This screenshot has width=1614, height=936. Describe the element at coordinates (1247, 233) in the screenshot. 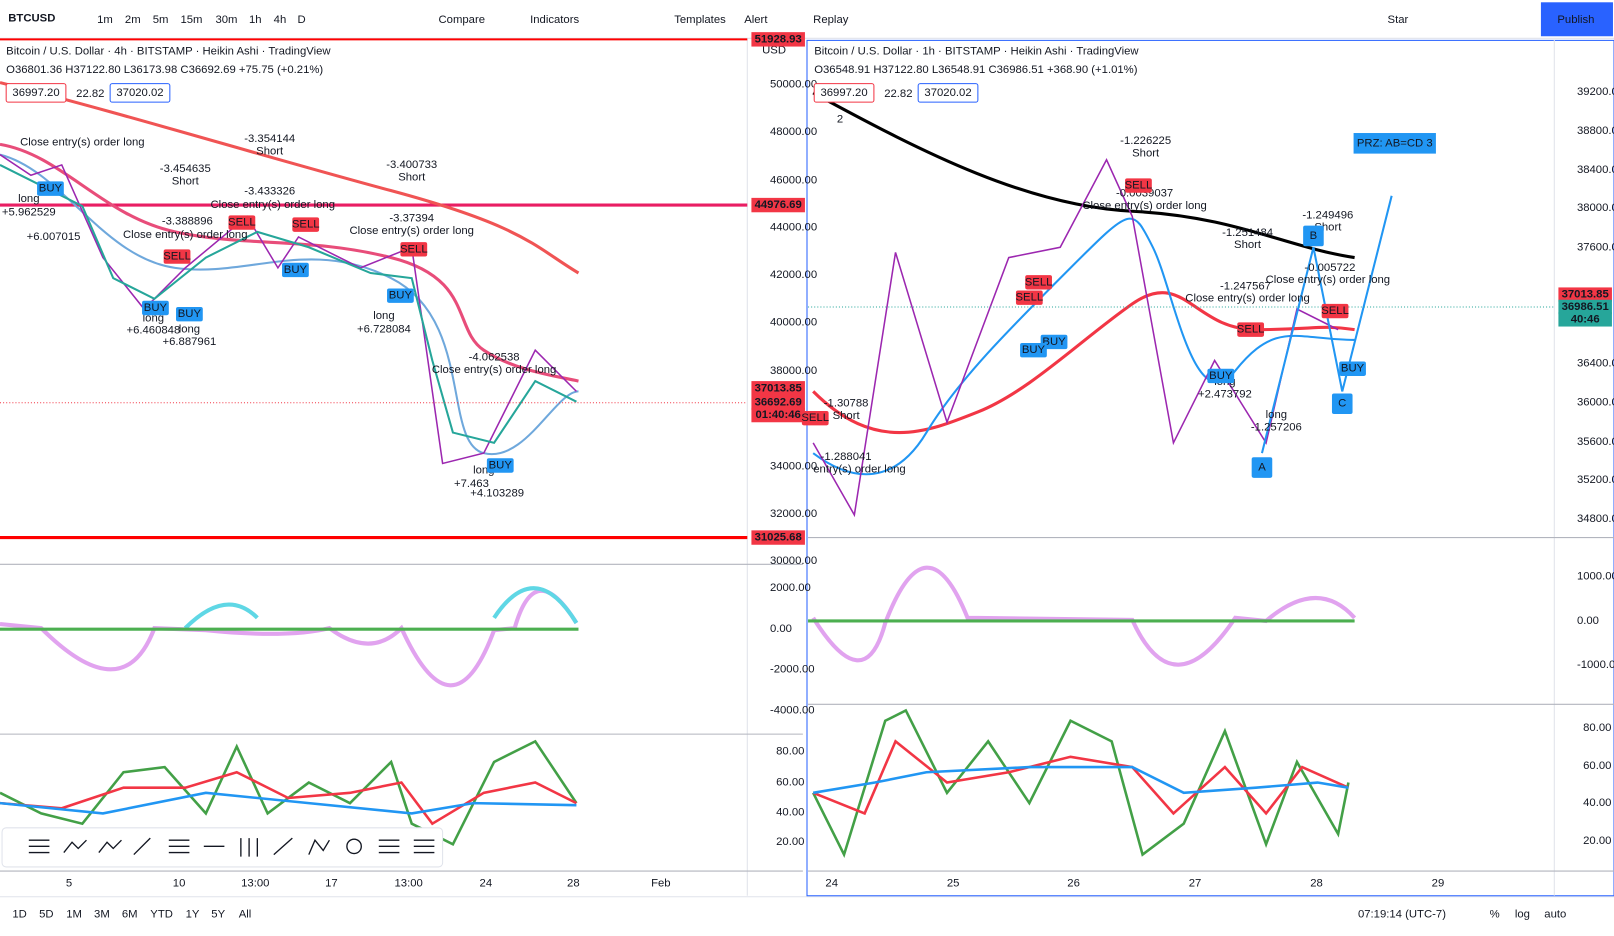

I see `annotation: -1.251484` at that location.